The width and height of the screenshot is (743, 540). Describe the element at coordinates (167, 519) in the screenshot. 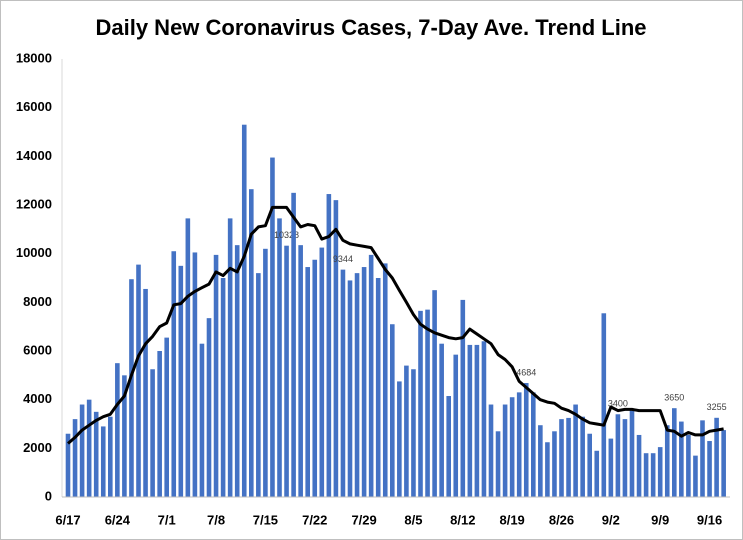

I see `x-tick-label: 7/1` at that location.